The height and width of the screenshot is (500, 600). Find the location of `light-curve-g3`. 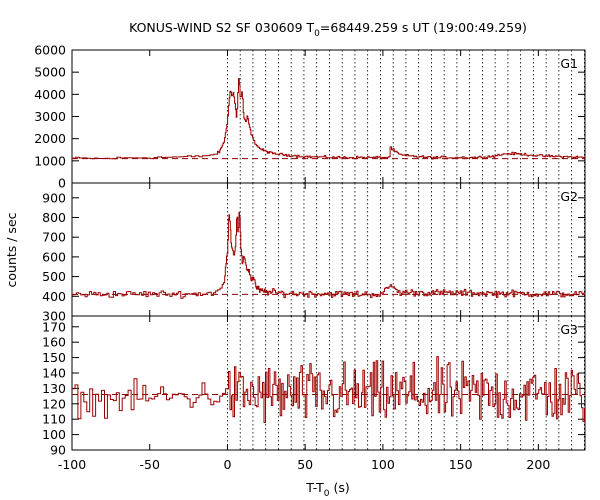

light-curve-g3 is located at coordinates (328, 389).